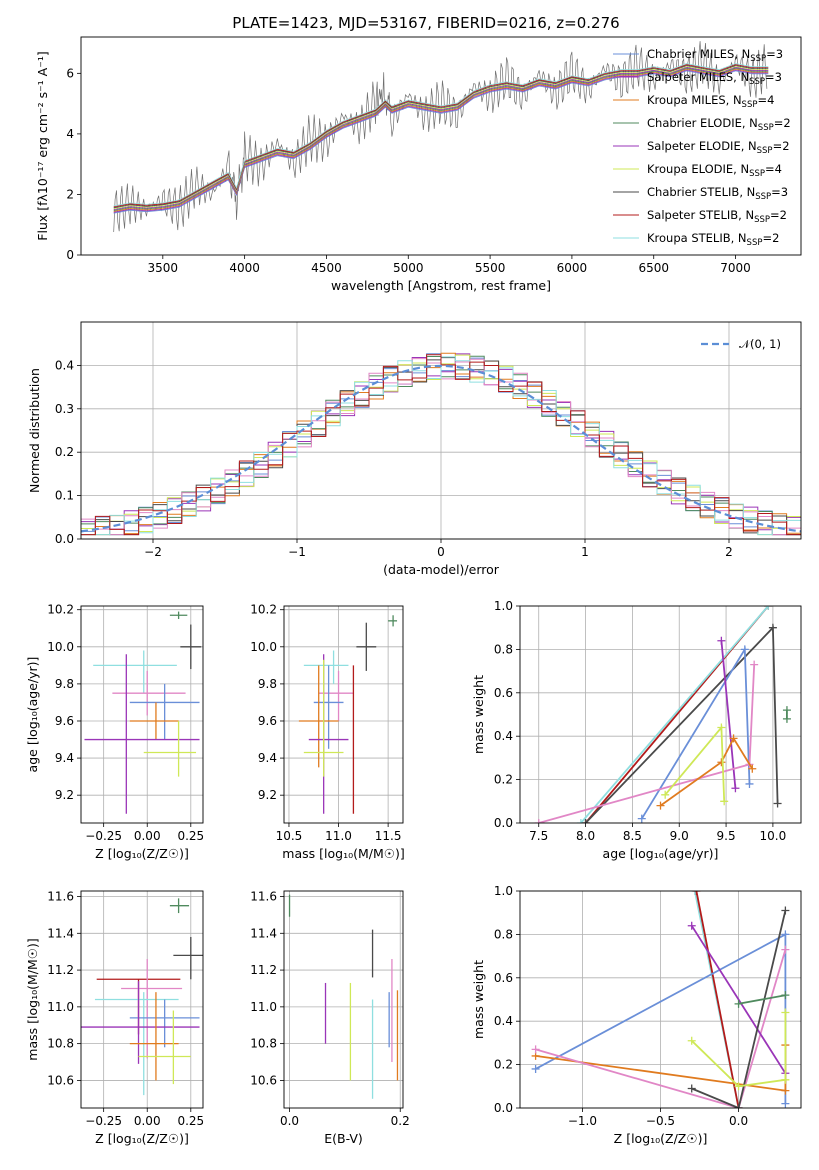  What do you see at coordinates (503, 978) in the screenshot?
I see `y-tick-label: 0.6` at bounding box center [503, 978].